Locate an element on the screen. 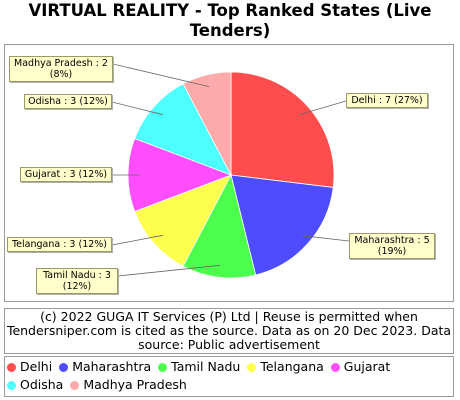  legend-item: Tamil Nadu is located at coordinates (199, 367).